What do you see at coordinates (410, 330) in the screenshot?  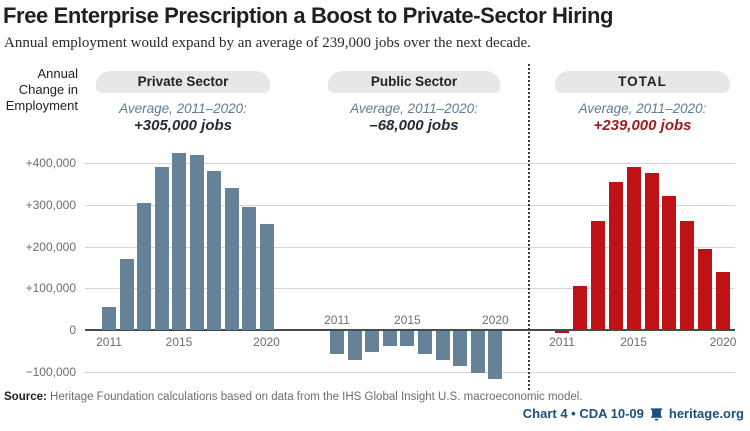 I see `zero-axis-line` at bounding box center [410, 330].